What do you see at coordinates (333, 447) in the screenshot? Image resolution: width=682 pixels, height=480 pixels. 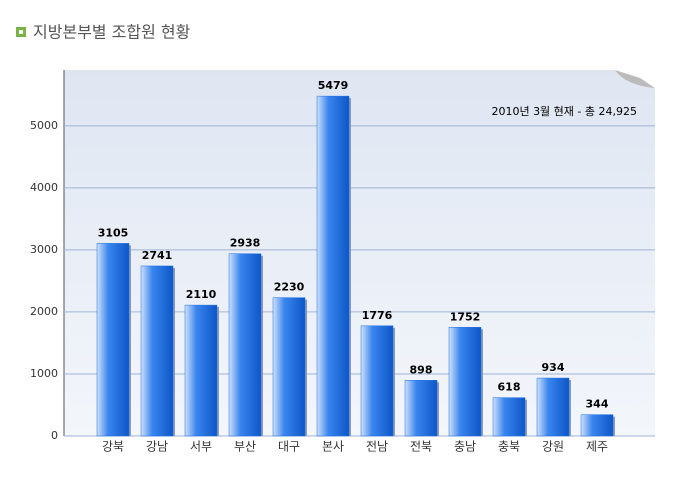 I see `x-tick-label: 본사` at bounding box center [333, 447].